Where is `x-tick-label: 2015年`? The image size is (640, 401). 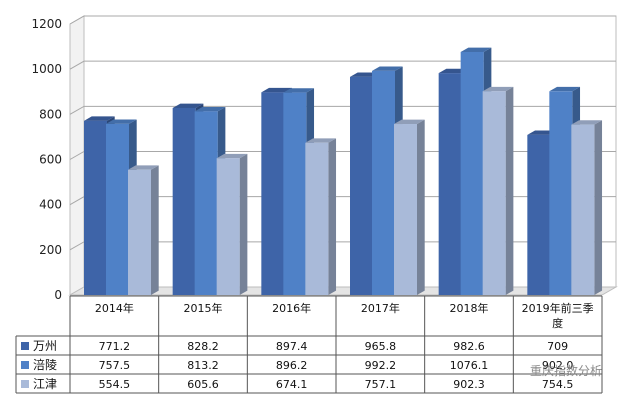 x-tick-label: 2015年 is located at coordinates (203, 308).